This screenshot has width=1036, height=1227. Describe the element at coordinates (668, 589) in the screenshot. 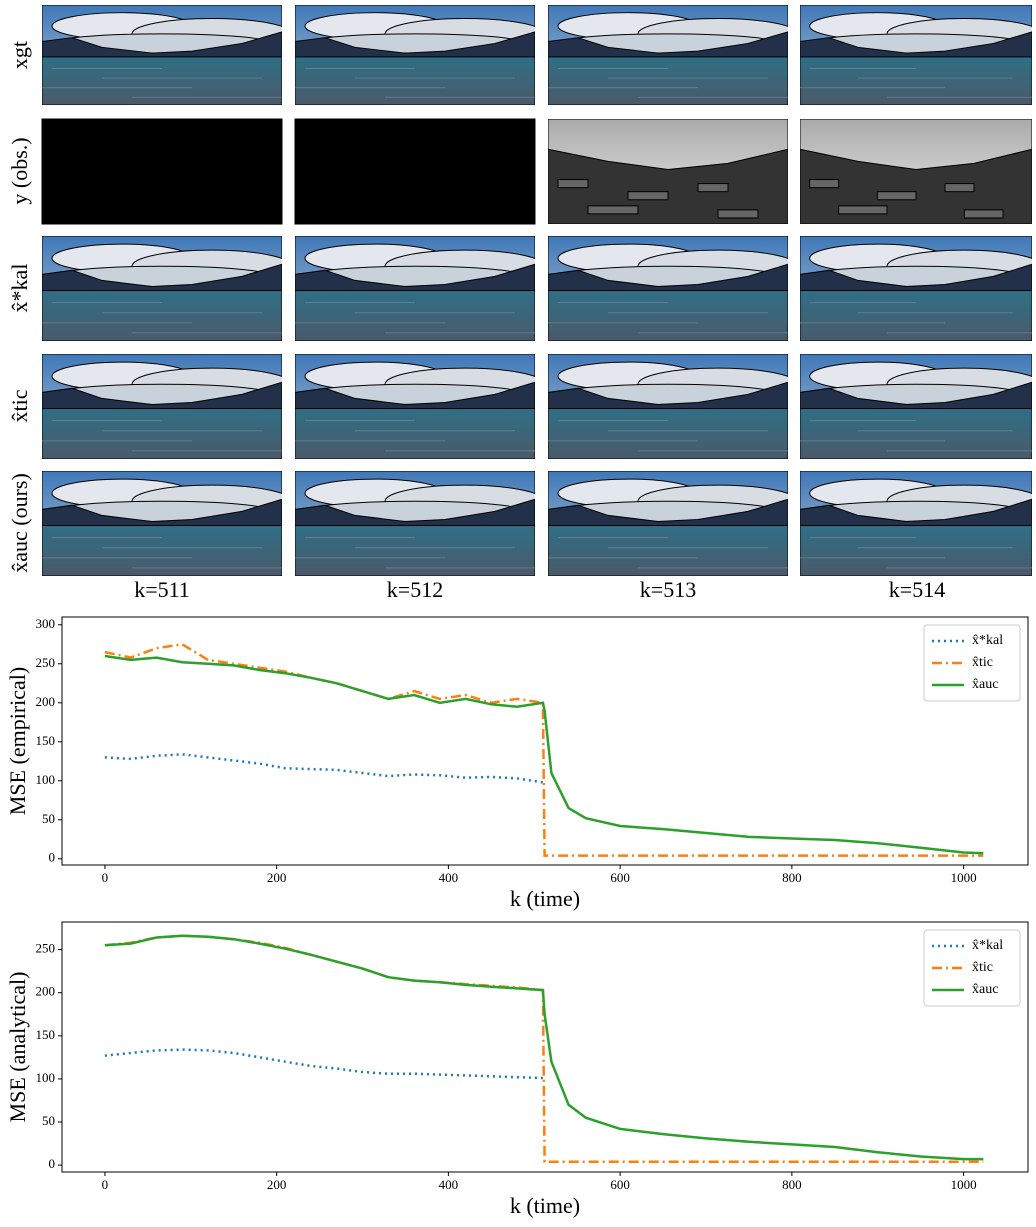

I see `column-label: k=513` at that location.